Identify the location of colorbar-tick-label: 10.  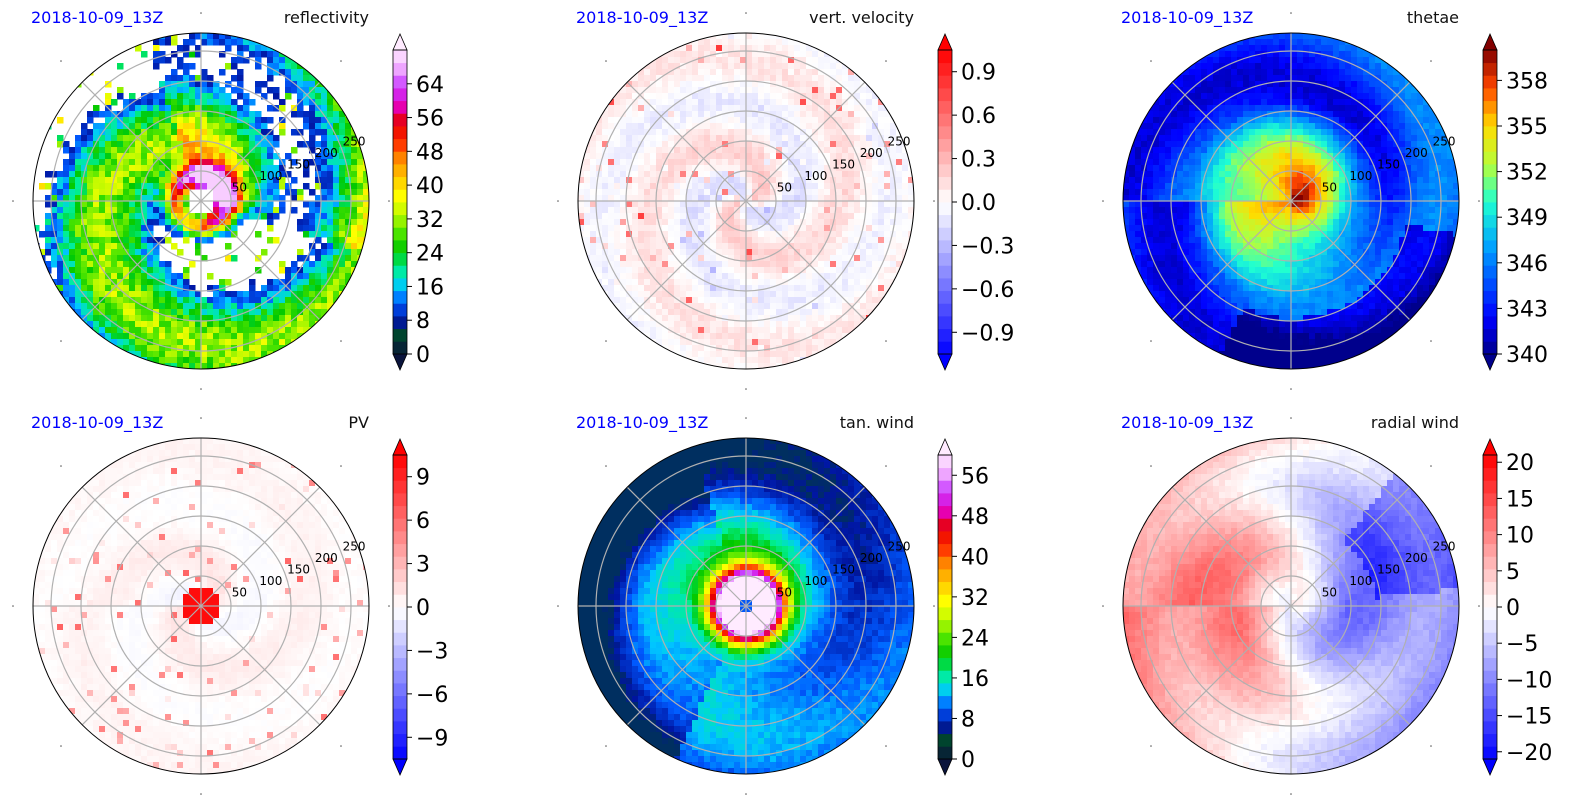
(1520, 536).